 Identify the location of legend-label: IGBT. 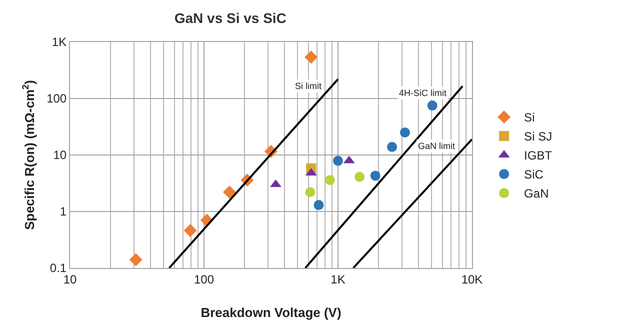
(538, 155).